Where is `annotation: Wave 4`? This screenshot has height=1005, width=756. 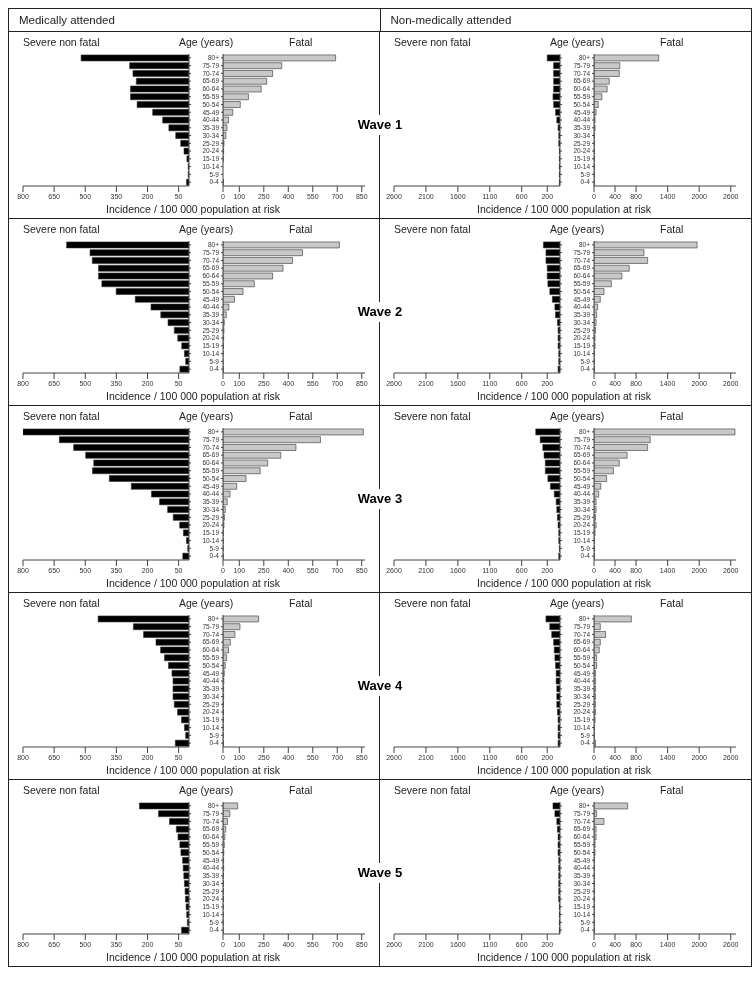 annotation: Wave 4 is located at coordinates (380, 685).